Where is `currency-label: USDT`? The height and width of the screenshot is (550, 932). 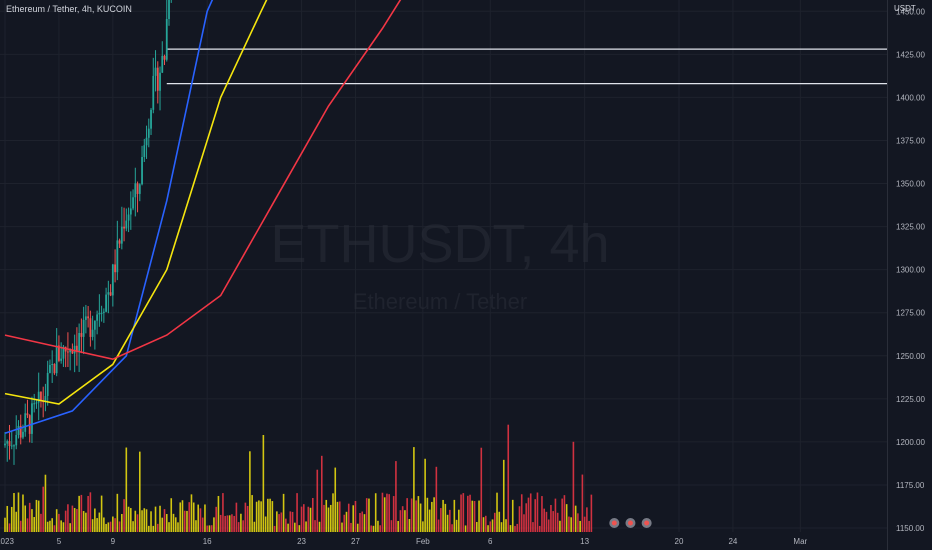
currency-label: USDT is located at coordinates (905, 8).